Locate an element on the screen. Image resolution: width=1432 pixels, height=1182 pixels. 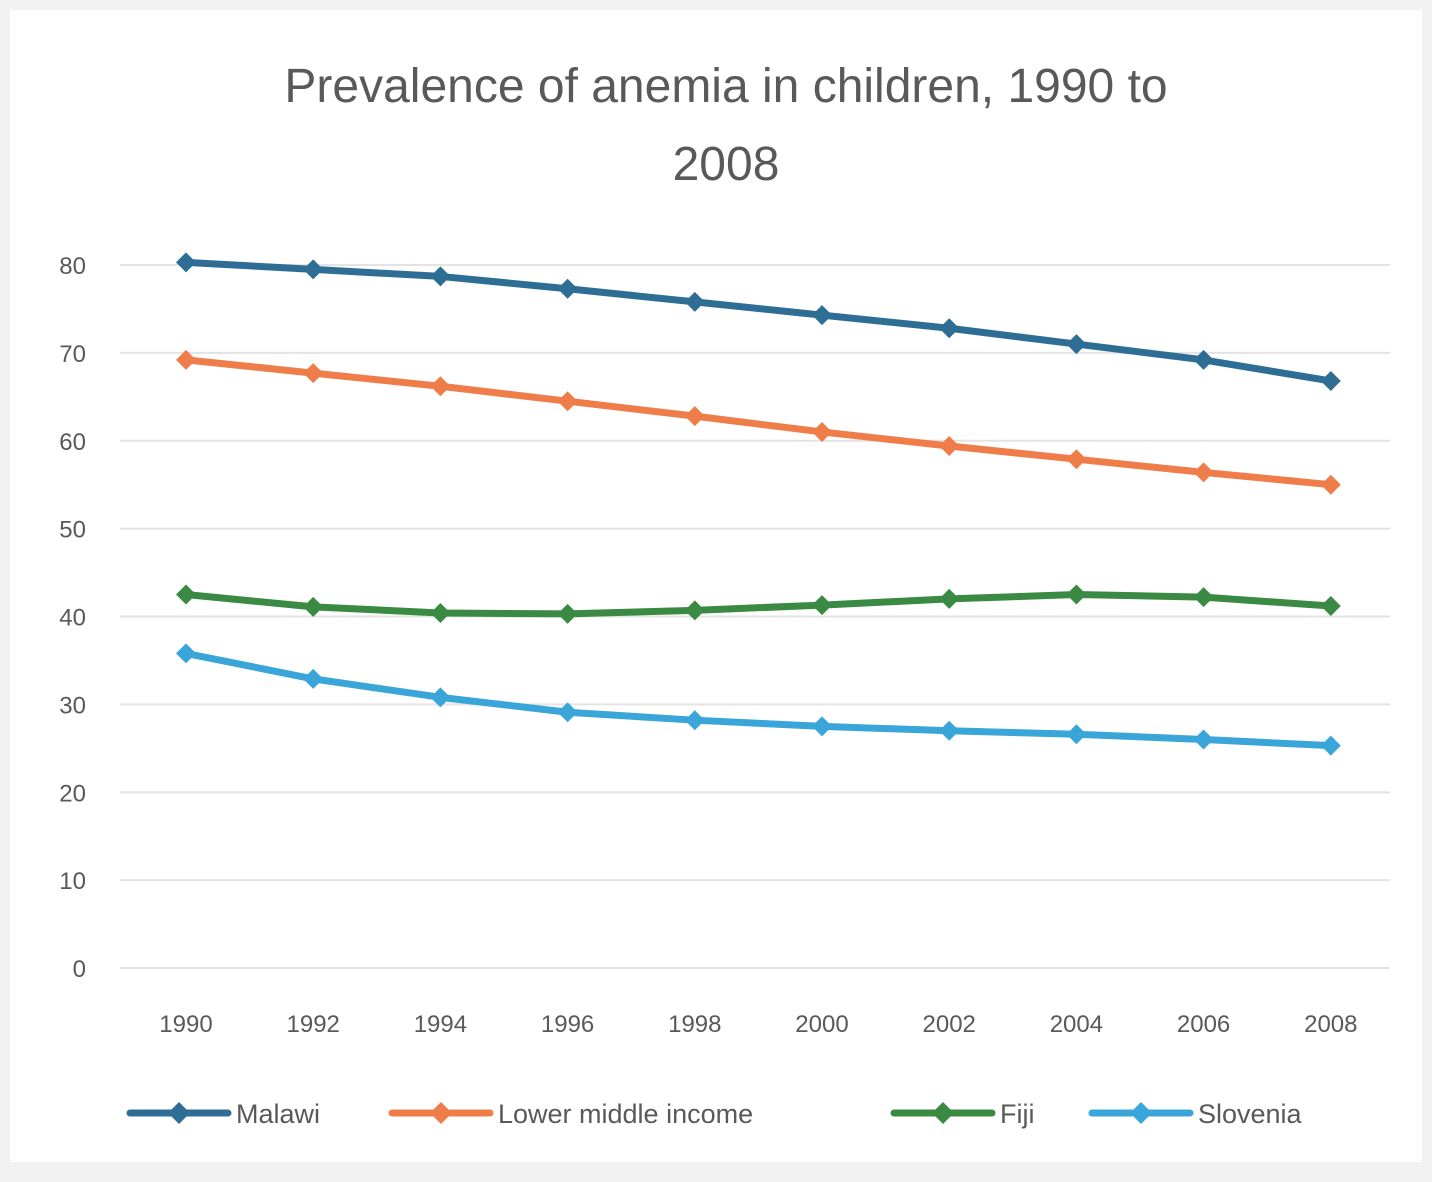
data-point-malawi-1990 is located at coordinates (186, 262).